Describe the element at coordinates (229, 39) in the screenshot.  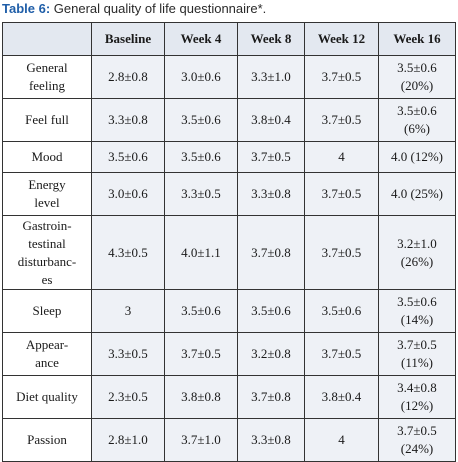
I see `table-header-row: Baseline Week 4 Week 8 Week 12 Week 16` at that location.